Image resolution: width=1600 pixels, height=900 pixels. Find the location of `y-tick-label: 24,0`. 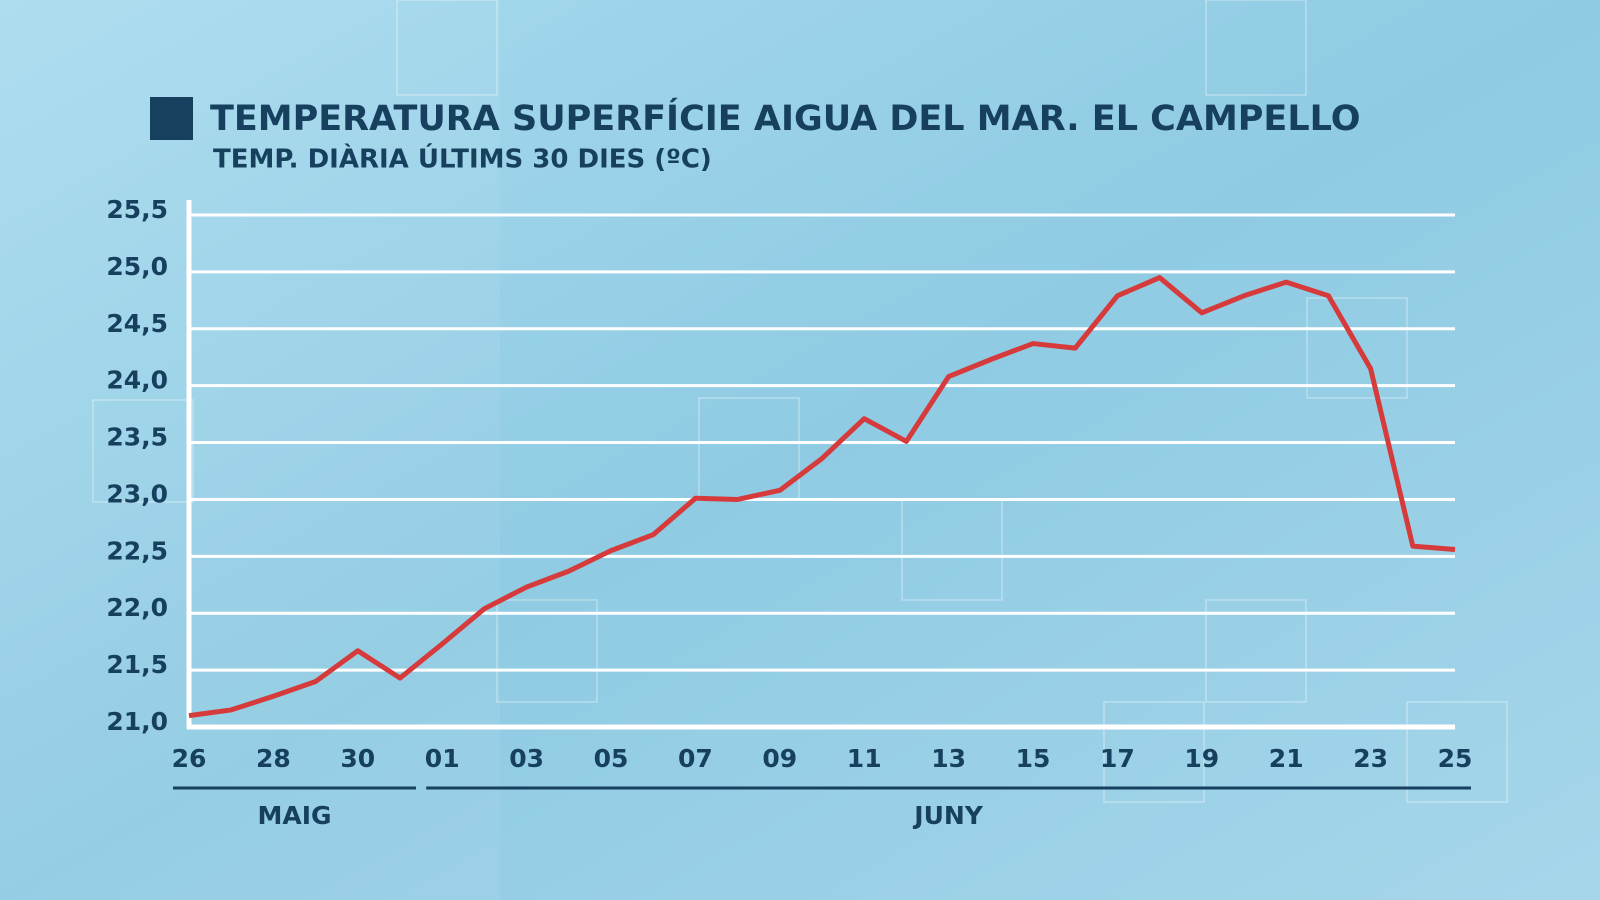

y-tick-label: 24,0 is located at coordinates (137, 380).